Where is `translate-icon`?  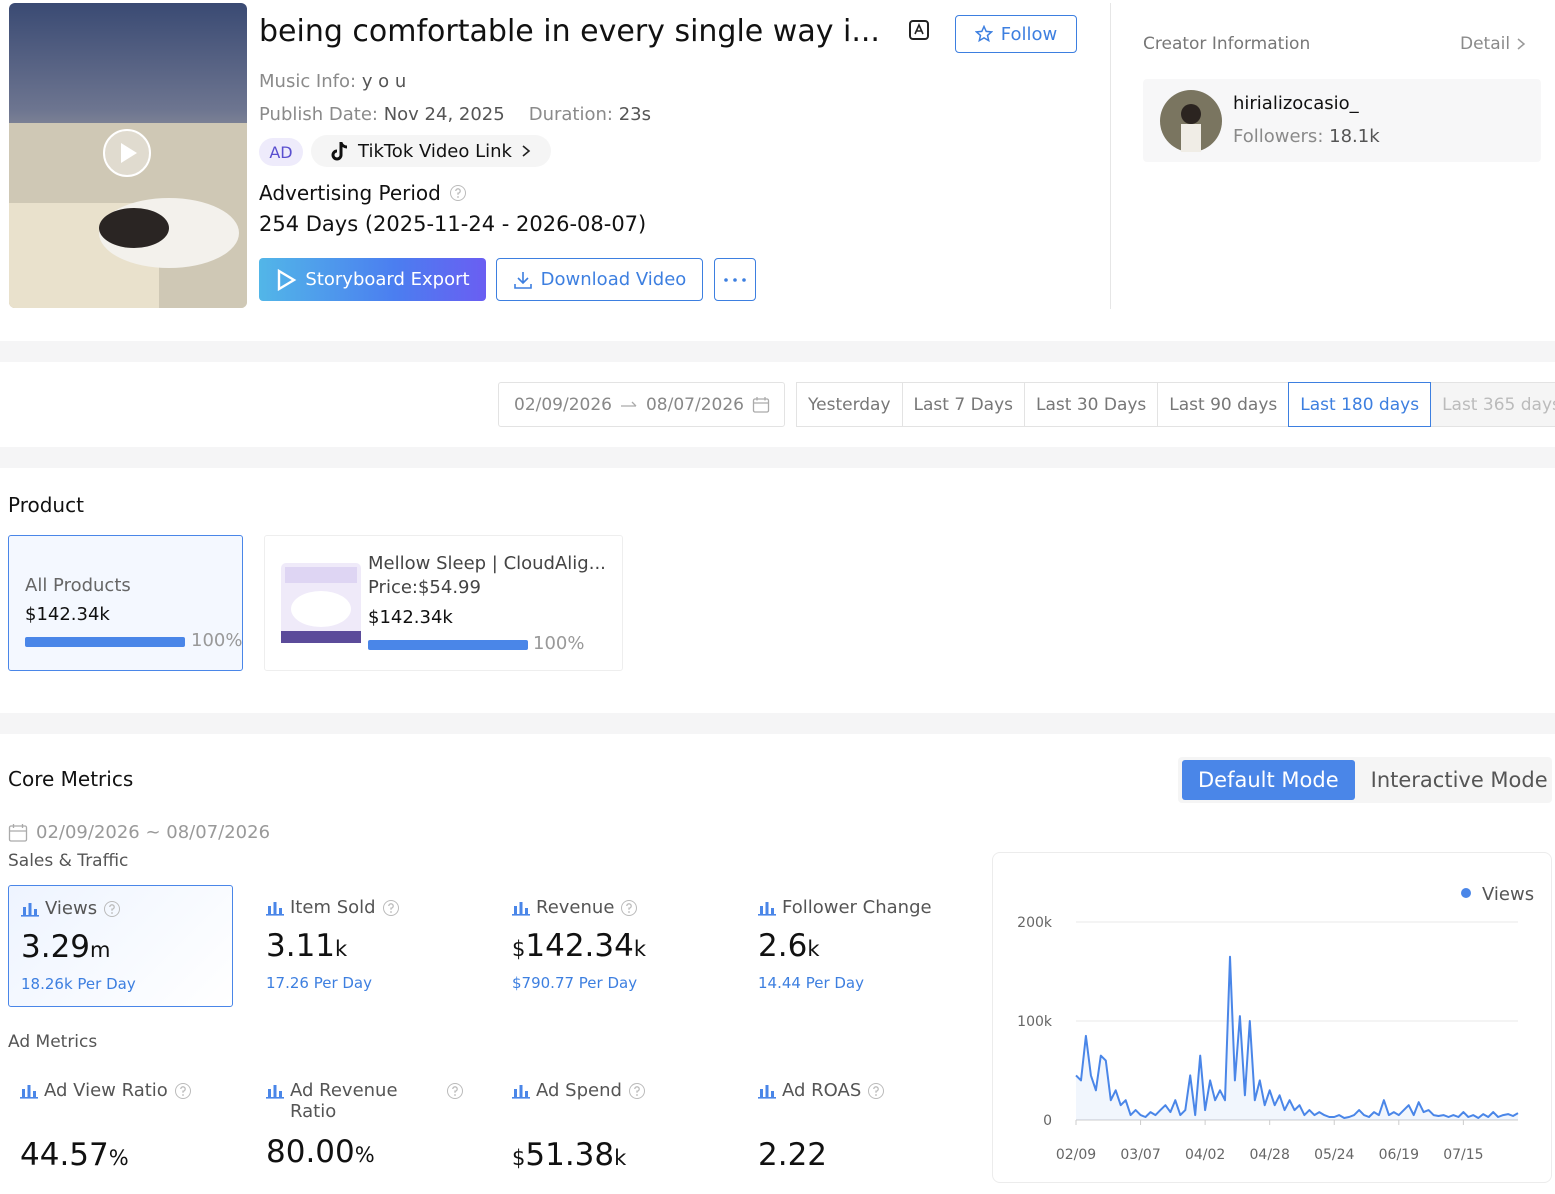
translate-icon is located at coordinates (920, 31).